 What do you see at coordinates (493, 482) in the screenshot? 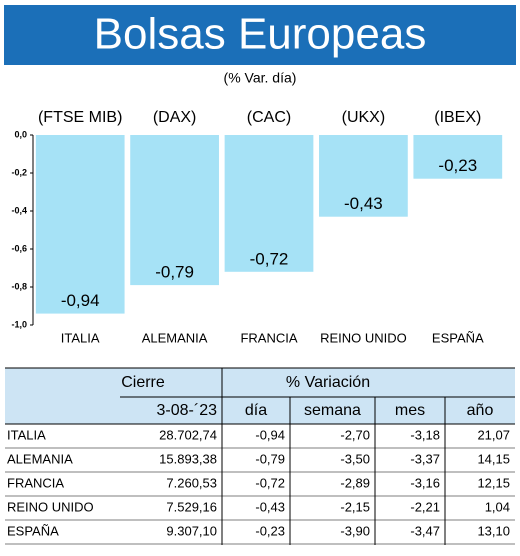
I see `table-cell: 12,15` at bounding box center [493, 482].